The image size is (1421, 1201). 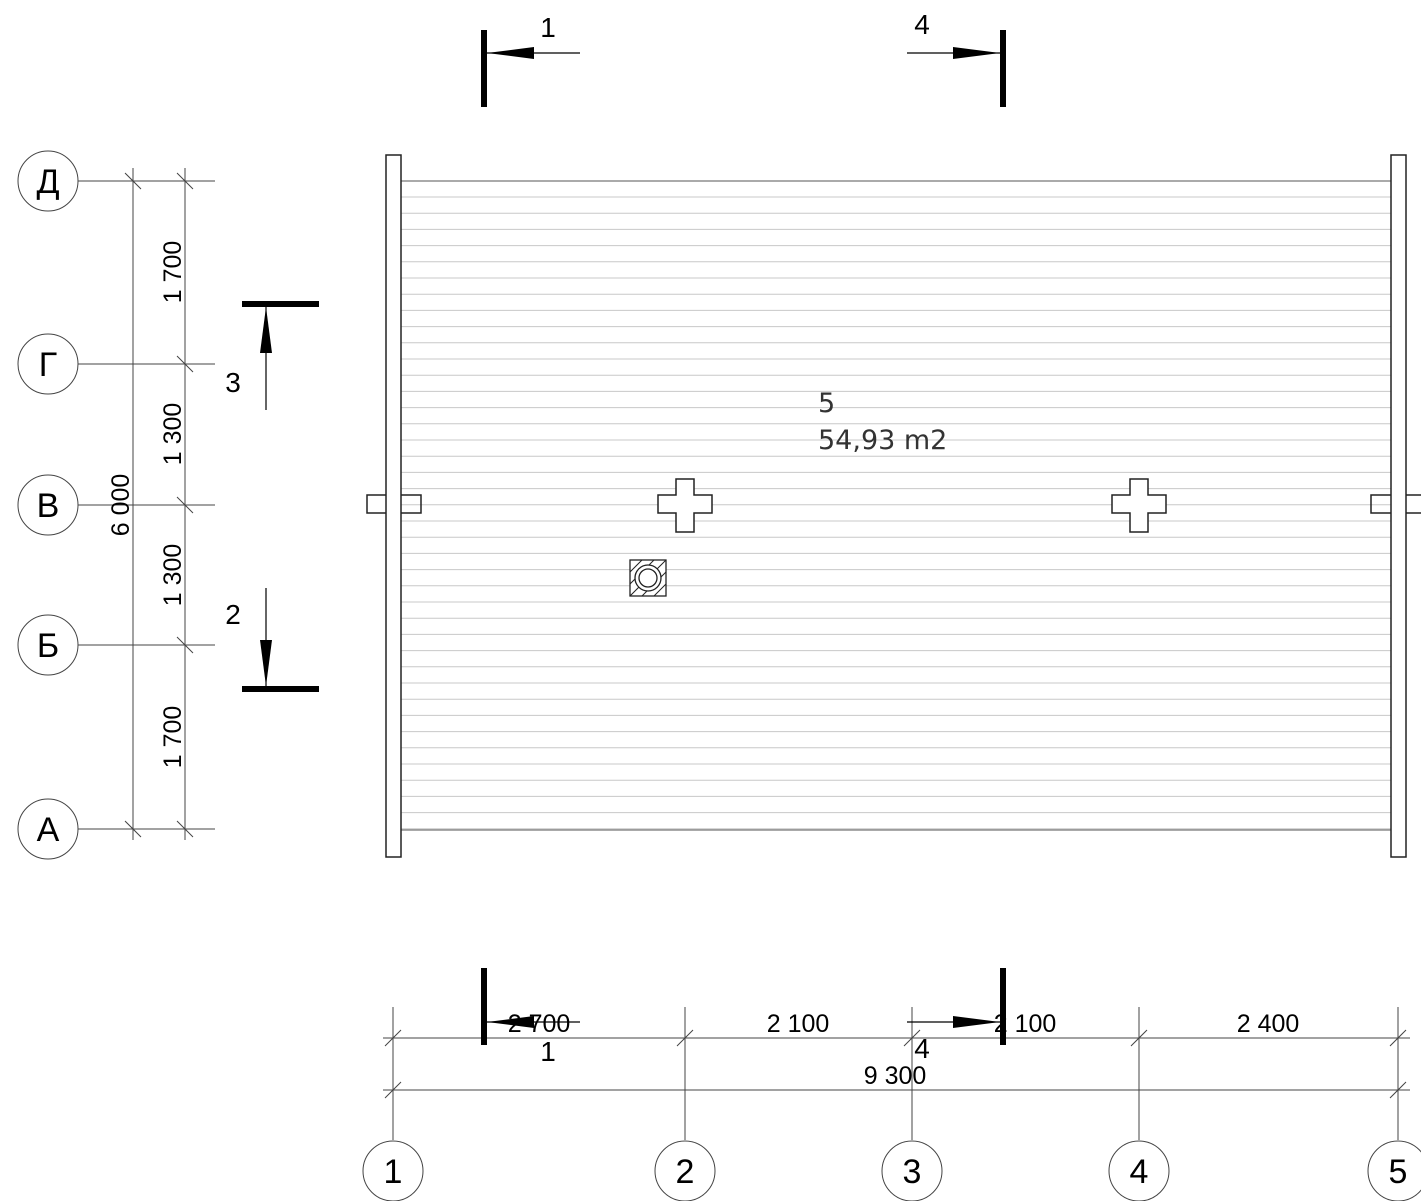 I want to click on wall-right, so click(x=1395, y=506).